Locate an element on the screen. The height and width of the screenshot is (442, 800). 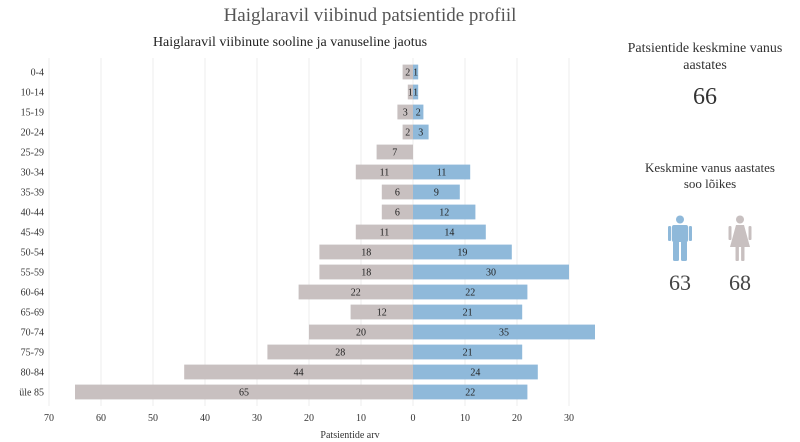
female-avg-age: 68 is located at coordinates (740, 282).